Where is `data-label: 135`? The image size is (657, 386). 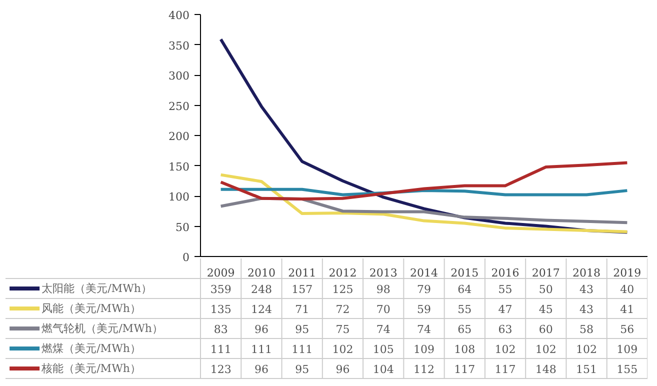 data-label: 135 is located at coordinates (221, 309).